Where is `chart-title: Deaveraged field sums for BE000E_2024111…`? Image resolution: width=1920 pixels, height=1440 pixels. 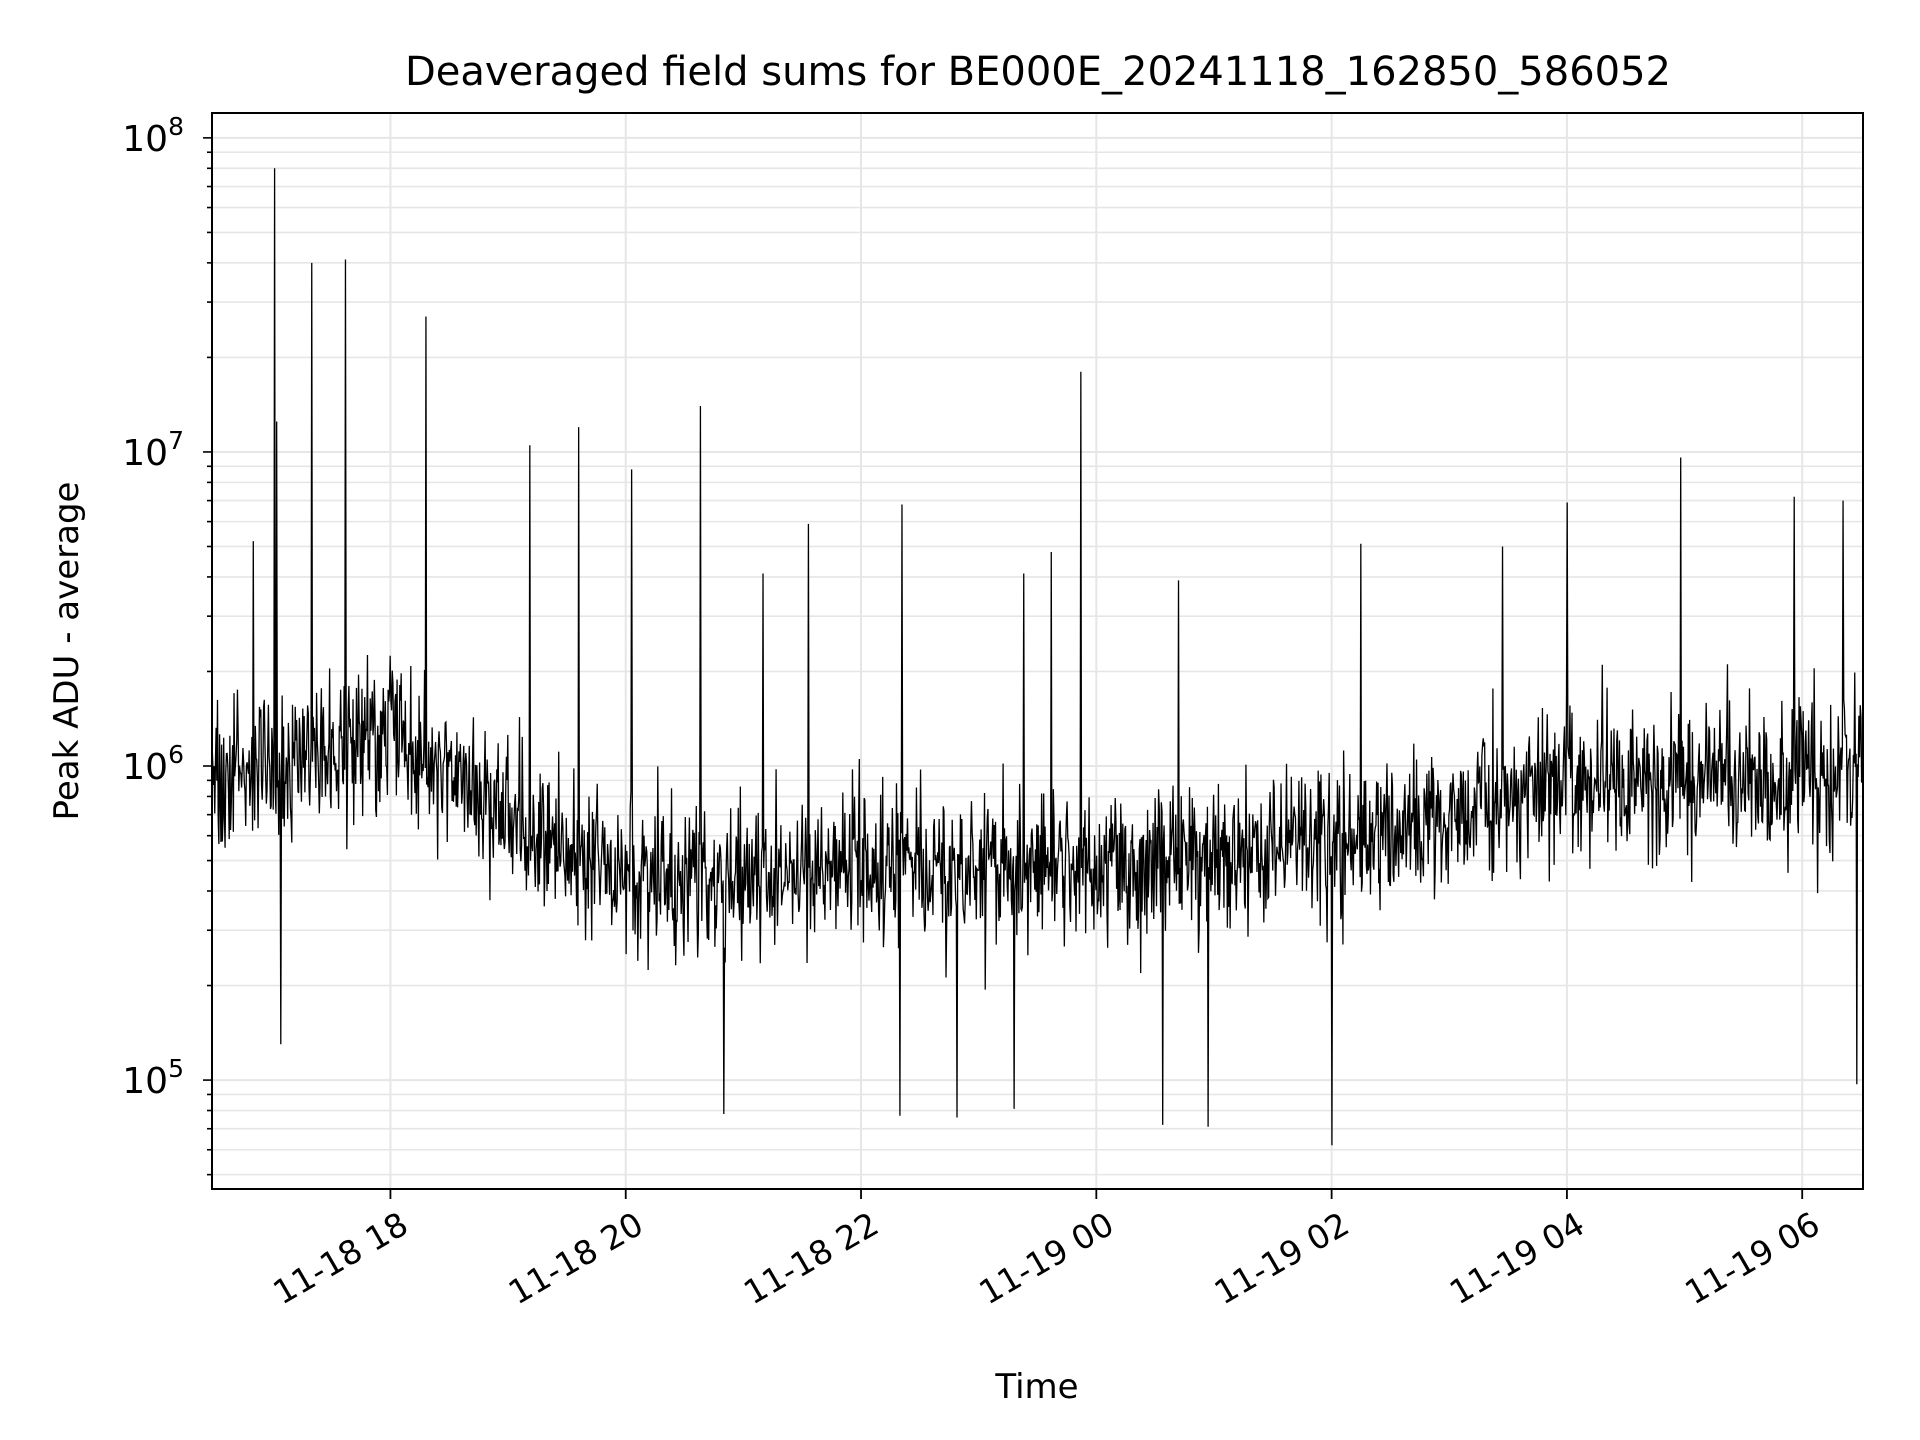 chart-title: Deaveraged field sums for BE000E_2024111… is located at coordinates (1038, 72).